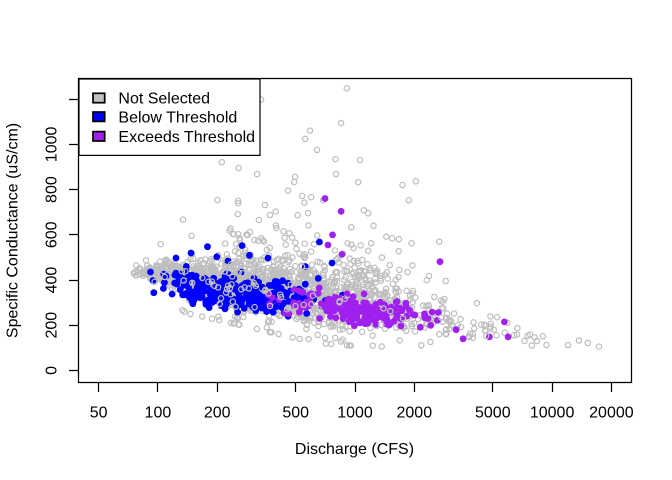 Image resolution: width=672 pixels, height=480 pixels. I want to click on svg-text: Discharge (CFS), so click(354, 449).